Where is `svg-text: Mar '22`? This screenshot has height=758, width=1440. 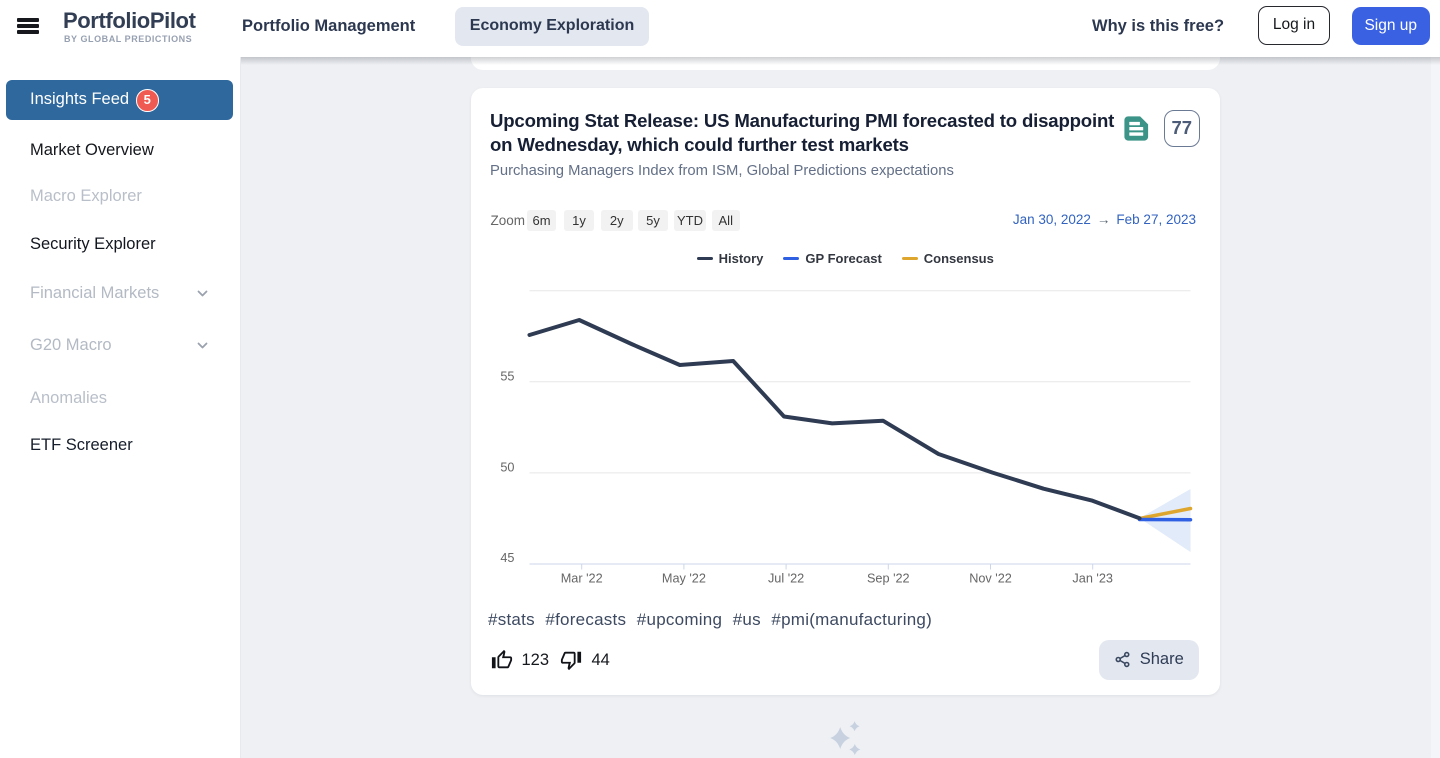 svg-text: Mar '22 is located at coordinates (581, 579).